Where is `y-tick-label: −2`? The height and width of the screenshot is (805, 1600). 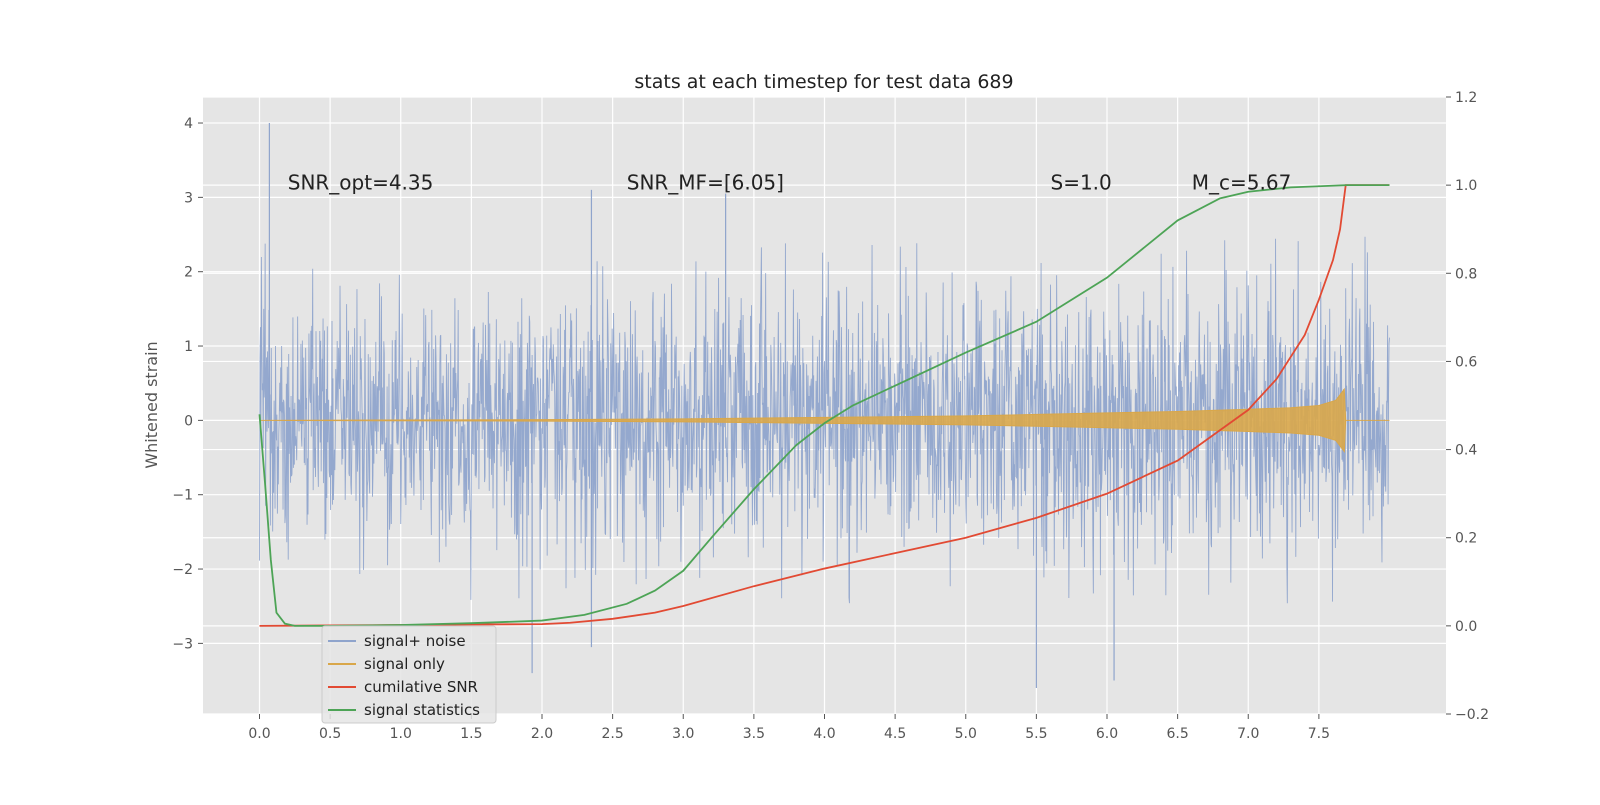
y-tick-label: −2 is located at coordinates (182, 570).